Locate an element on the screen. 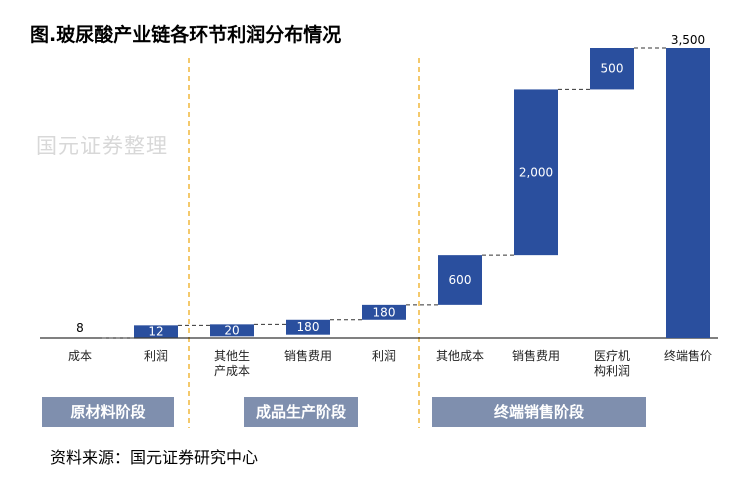  watermark-text: 国元证券整理 is located at coordinates (102, 146).